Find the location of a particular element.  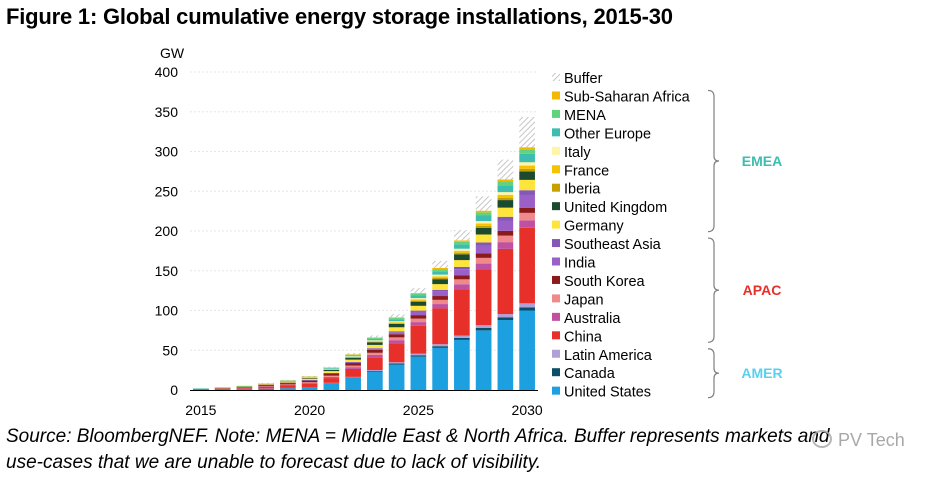

legend-label: Latin America is located at coordinates (608, 356).